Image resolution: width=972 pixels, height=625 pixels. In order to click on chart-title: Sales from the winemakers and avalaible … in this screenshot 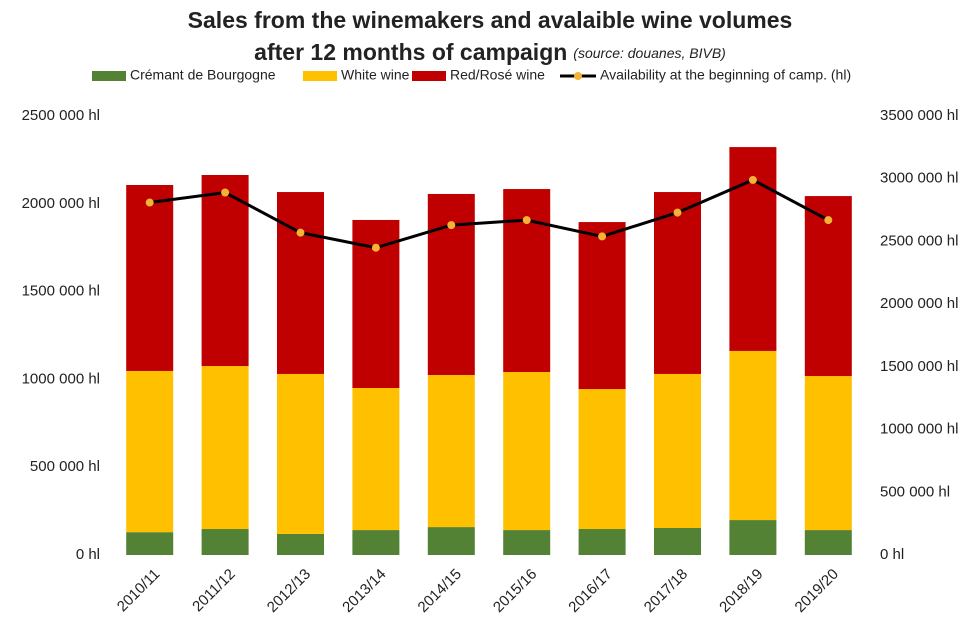, I will do `click(490, 20)`.